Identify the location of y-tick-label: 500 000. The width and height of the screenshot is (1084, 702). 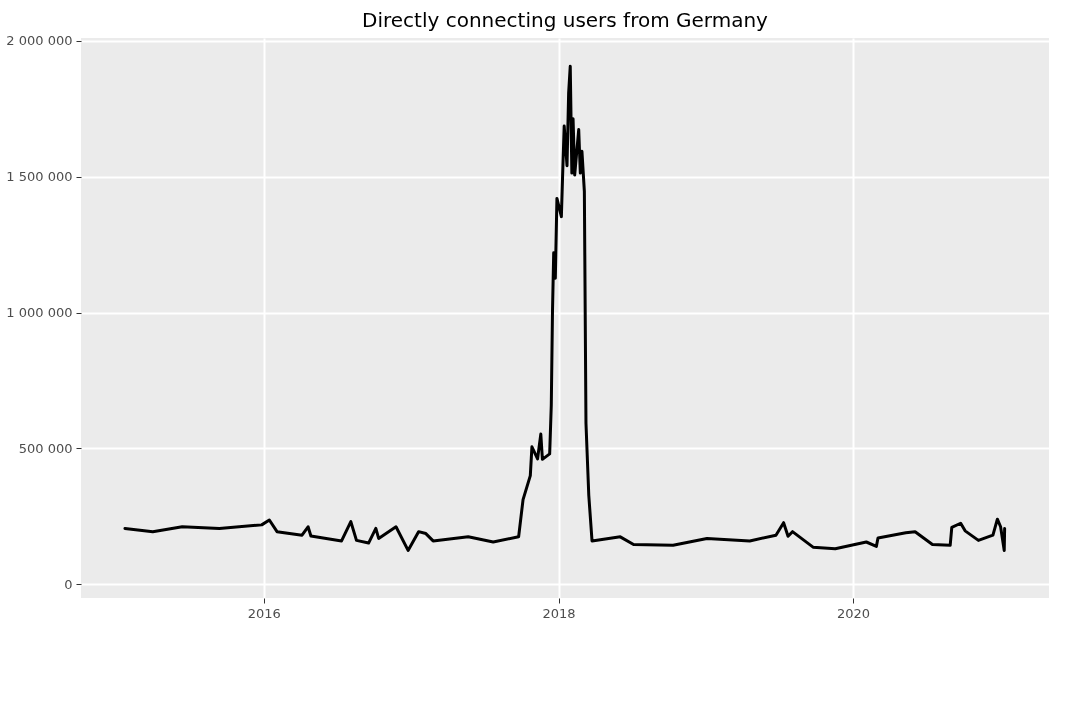
(45, 448).